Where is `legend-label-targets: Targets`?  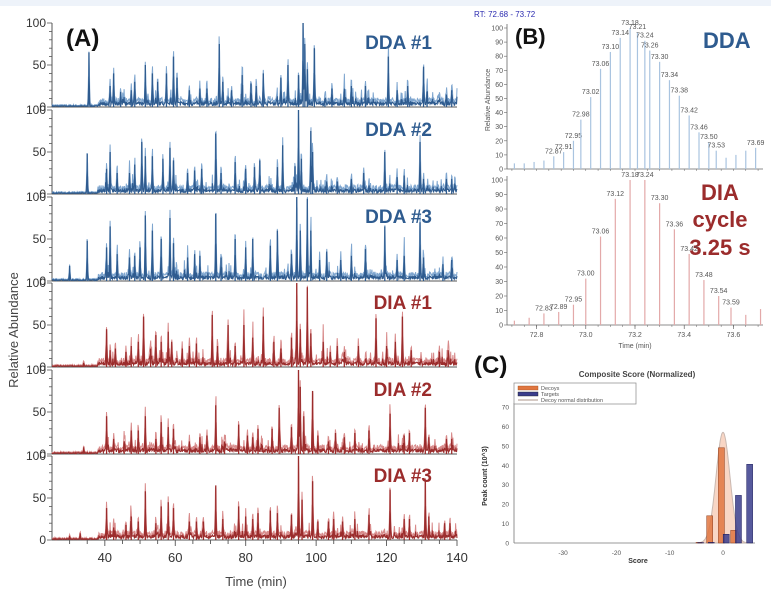 legend-label-targets: Targets is located at coordinates (550, 395).